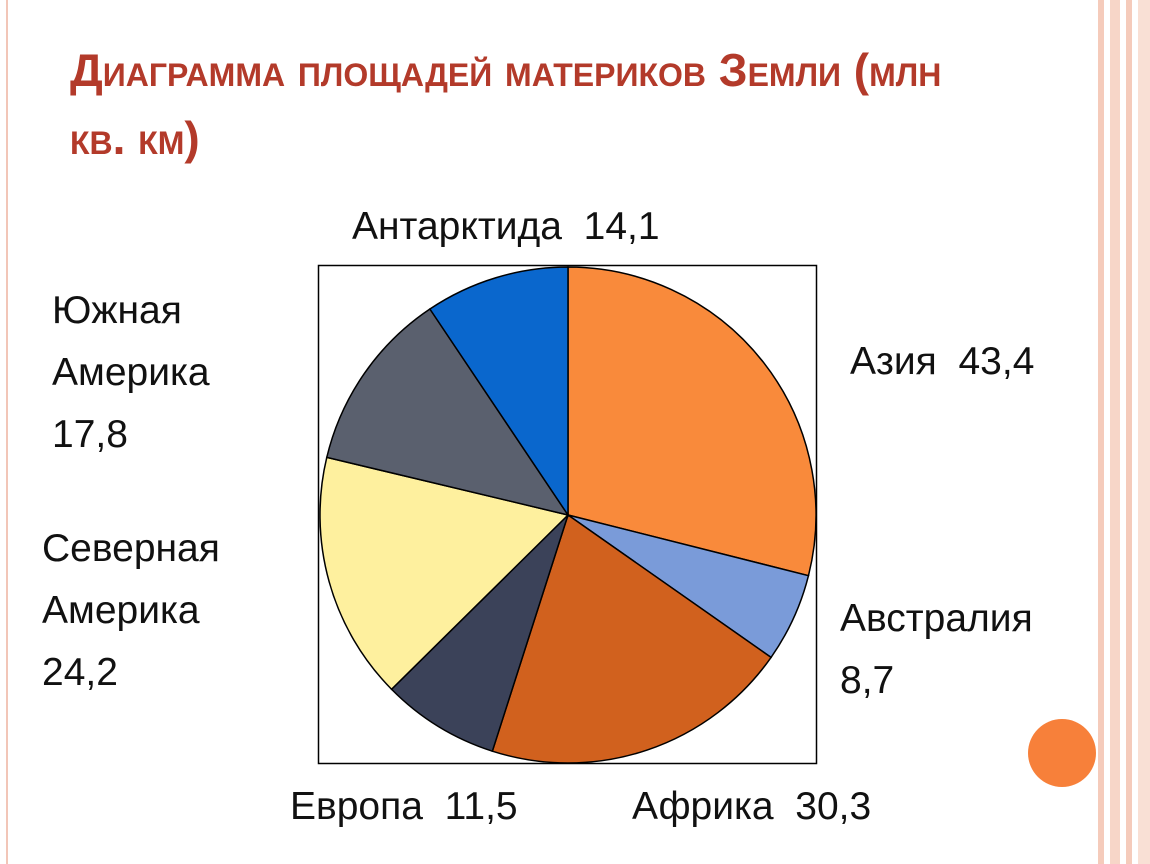 The width and height of the screenshot is (1150, 864). What do you see at coordinates (481, 806) in the screenshot?
I see `value-label: 11,5` at bounding box center [481, 806].